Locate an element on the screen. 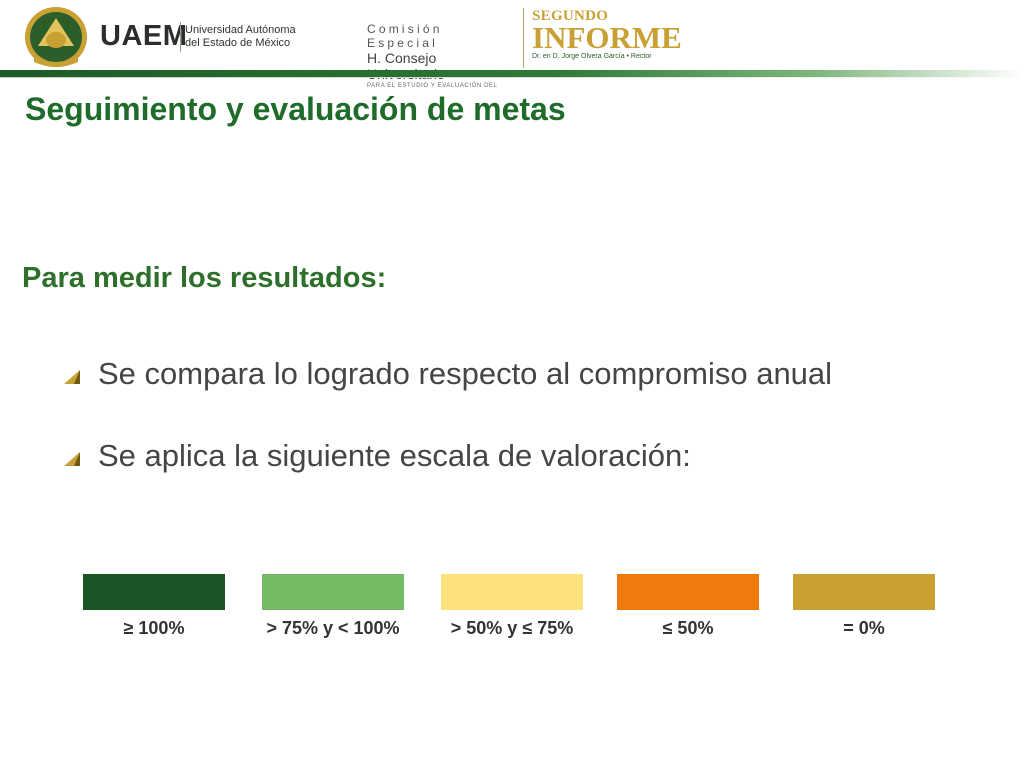  commission-line1: Comisión Especial is located at coordinates (405, 36).